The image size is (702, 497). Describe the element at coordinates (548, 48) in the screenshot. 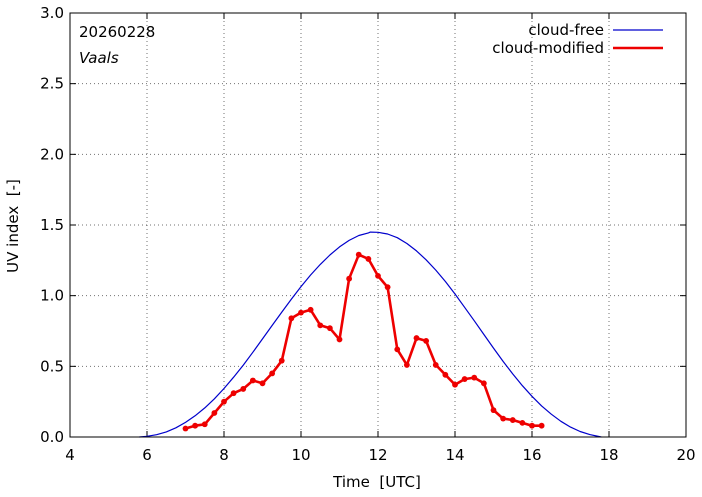

I see `legend-label-cloud-modified: cloud-modified` at that location.